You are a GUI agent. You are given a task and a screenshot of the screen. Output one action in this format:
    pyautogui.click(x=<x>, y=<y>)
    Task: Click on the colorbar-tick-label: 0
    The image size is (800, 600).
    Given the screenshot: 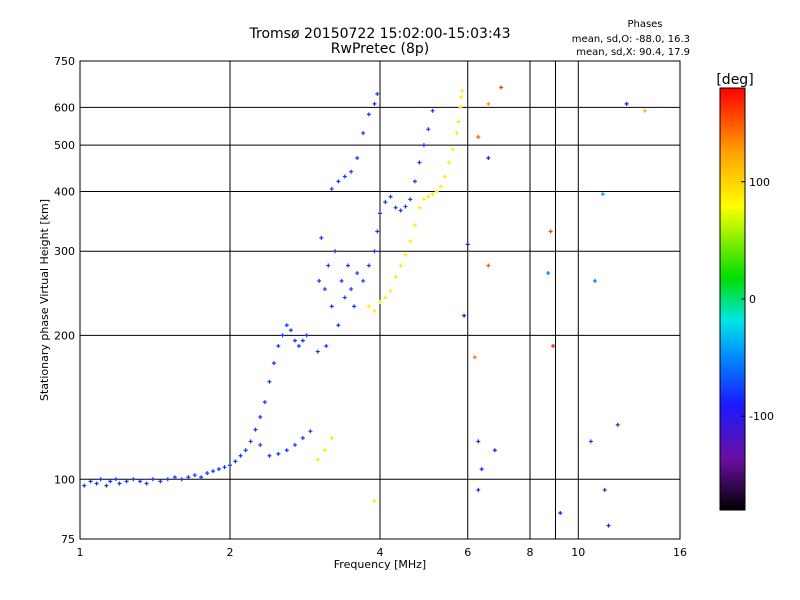 What is the action you would take?
    pyautogui.click(x=752, y=299)
    